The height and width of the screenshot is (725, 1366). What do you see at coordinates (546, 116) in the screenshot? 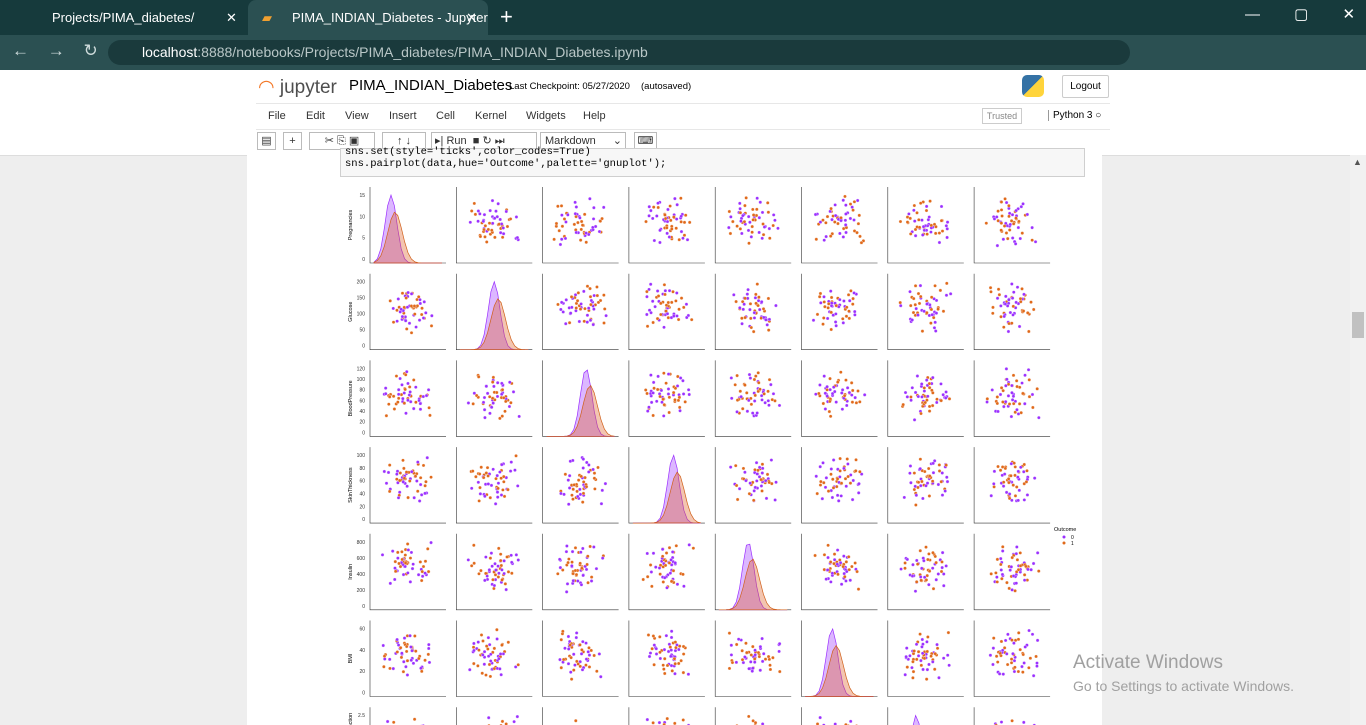
I see `menu-item: Widgets` at bounding box center [546, 116].